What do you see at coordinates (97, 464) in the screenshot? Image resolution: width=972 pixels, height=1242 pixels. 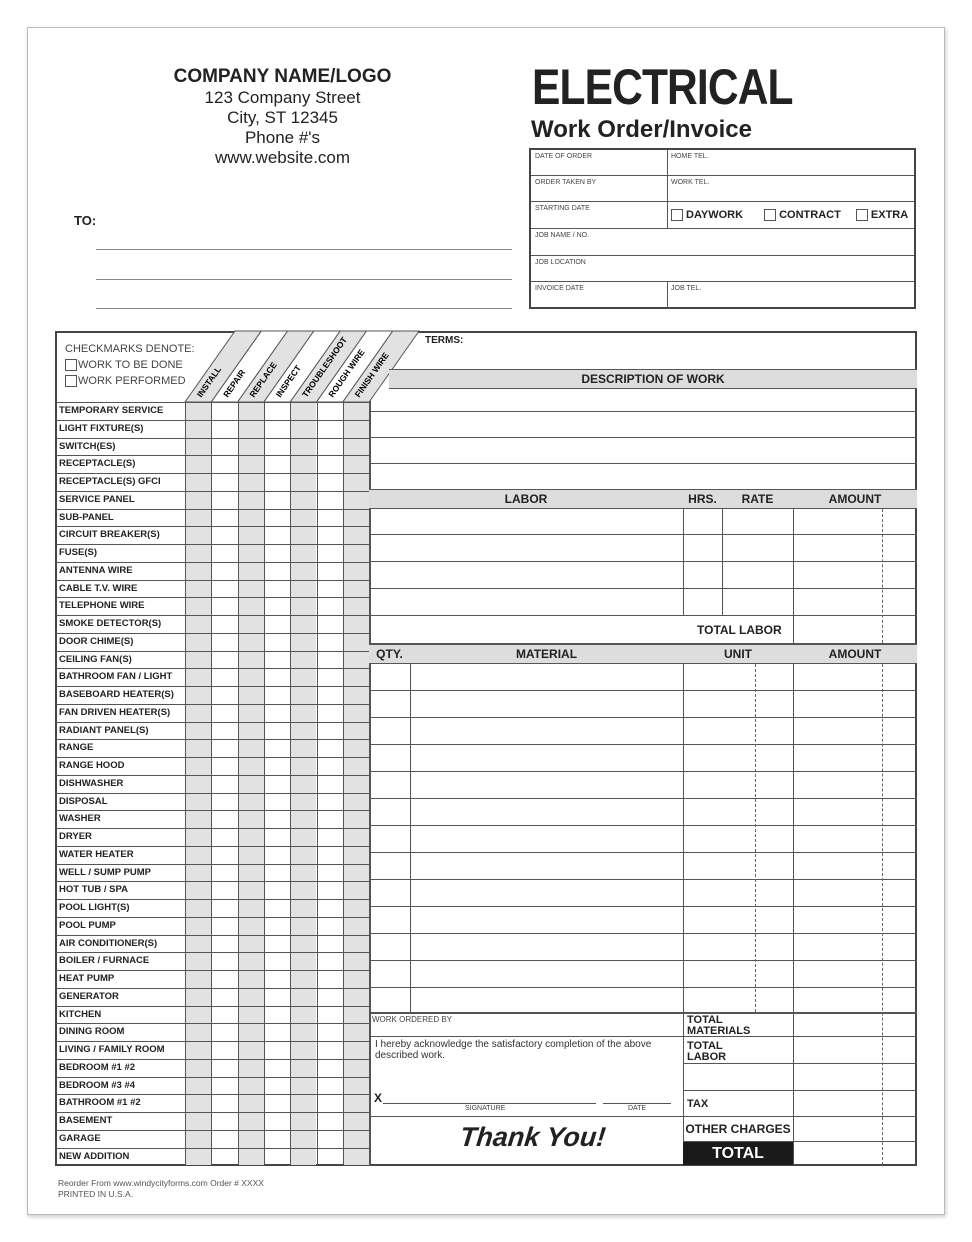 I see `item-label: RECEPTACLE(S)` at bounding box center [97, 464].